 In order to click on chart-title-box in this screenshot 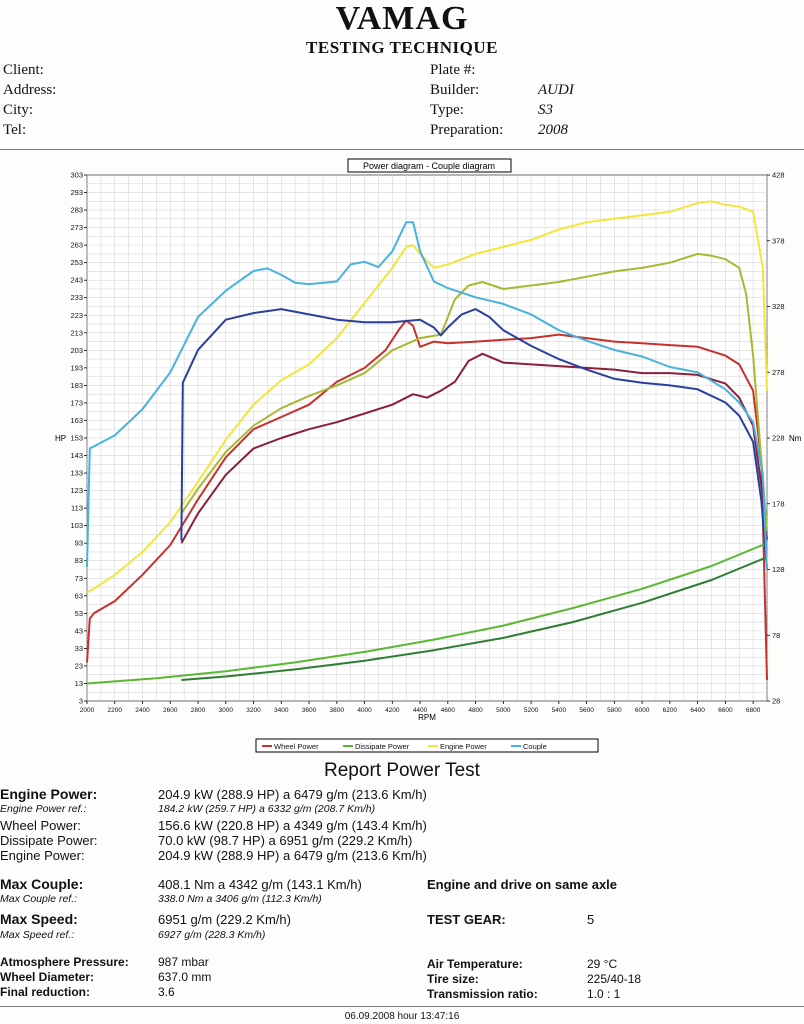, I will do `click(429, 165)`.